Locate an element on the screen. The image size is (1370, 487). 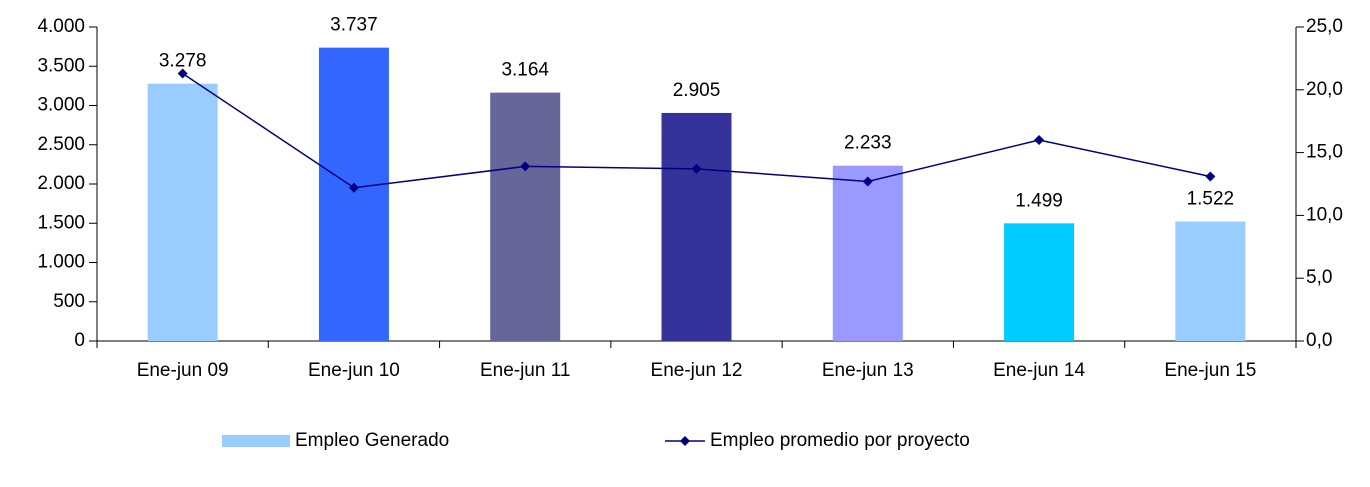
y2-tick-label: 0,0 is located at coordinates (1319, 340).